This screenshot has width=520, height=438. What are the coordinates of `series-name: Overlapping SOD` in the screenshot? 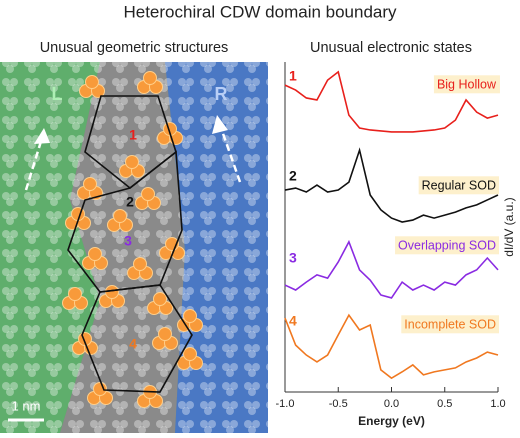 It's located at (447, 245).